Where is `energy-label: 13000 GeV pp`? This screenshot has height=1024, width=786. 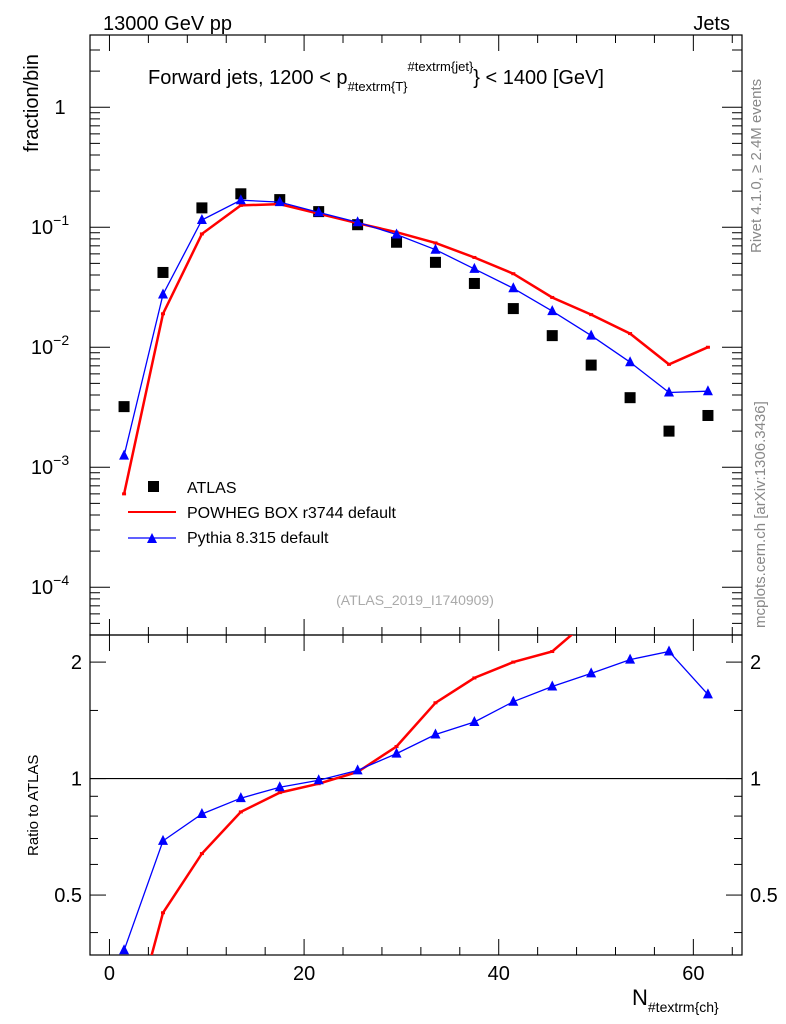 energy-label: 13000 GeV pp is located at coordinates (167, 24).